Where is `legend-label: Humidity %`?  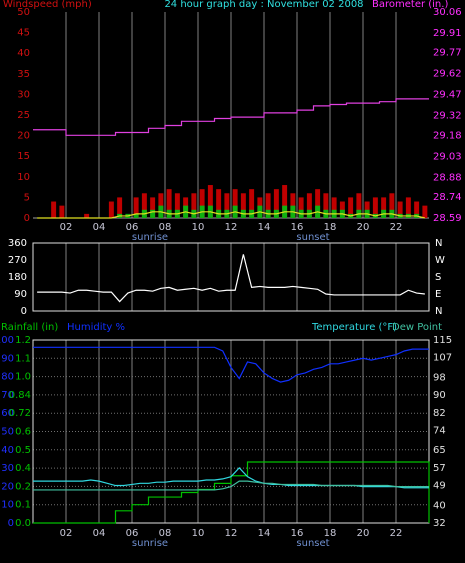
legend-label: Humidity % is located at coordinates (96, 327).